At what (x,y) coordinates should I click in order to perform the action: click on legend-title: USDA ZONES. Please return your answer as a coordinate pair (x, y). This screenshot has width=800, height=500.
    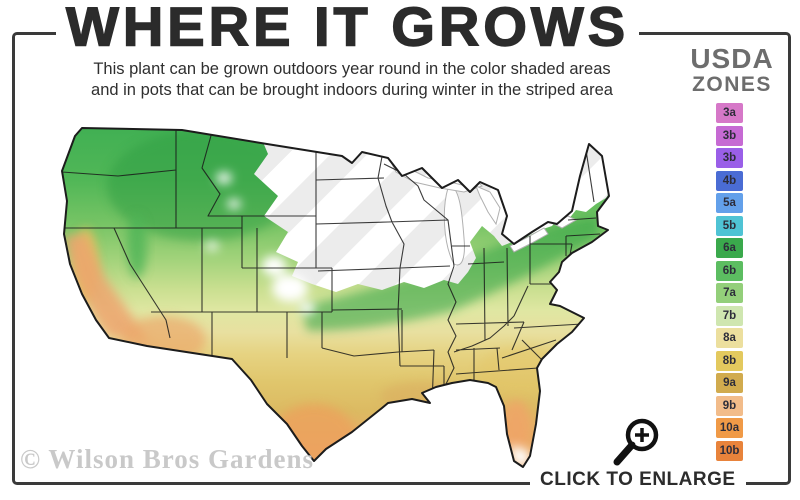
    Looking at the image, I should click on (732, 70).